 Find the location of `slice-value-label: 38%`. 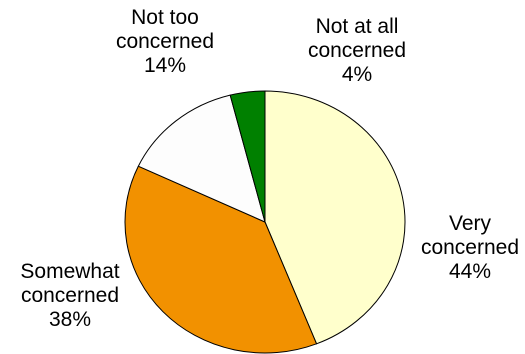

slice-value-label: 38% is located at coordinates (70, 319).